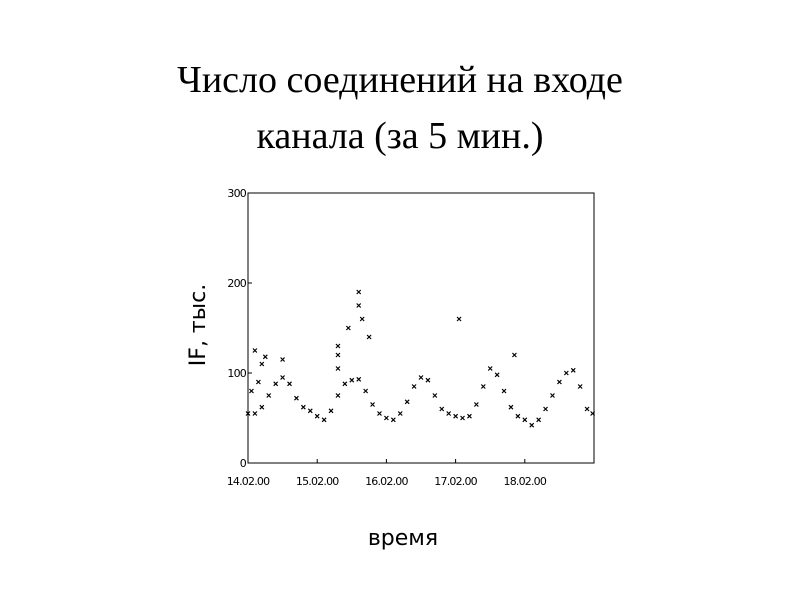 This screenshot has height=600, width=800. Describe the element at coordinates (455, 481) in the screenshot. I see `x-tick-label: 17.02.00` at that location.